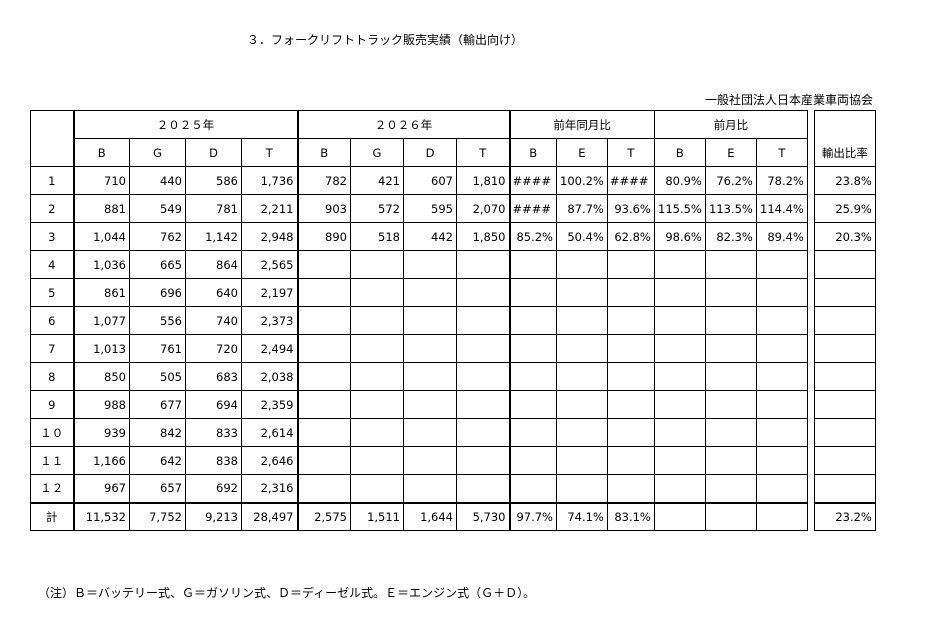  I want to click on cell: 2,211, so click(269, 208).